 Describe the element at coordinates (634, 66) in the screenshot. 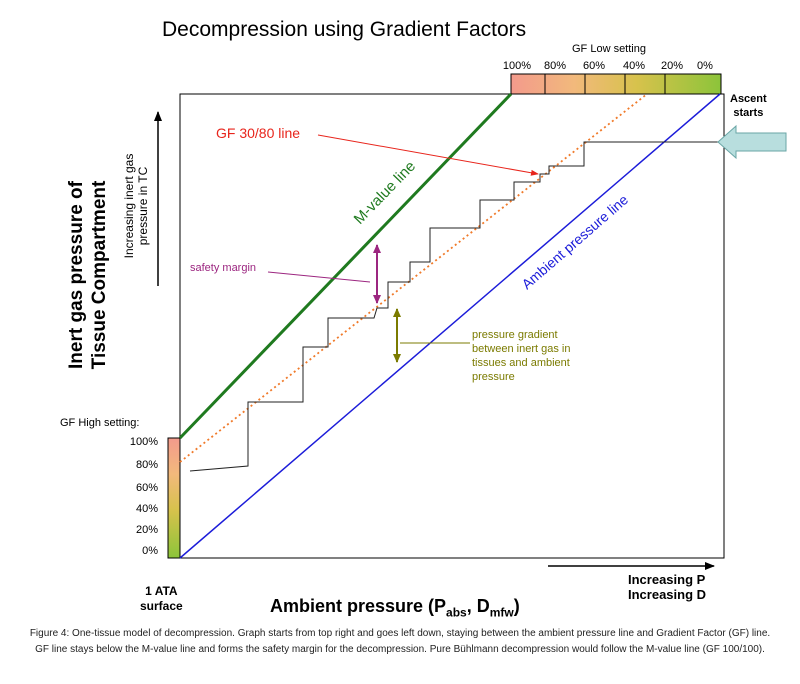

I see `gf-low-tick: 40%` at that location.